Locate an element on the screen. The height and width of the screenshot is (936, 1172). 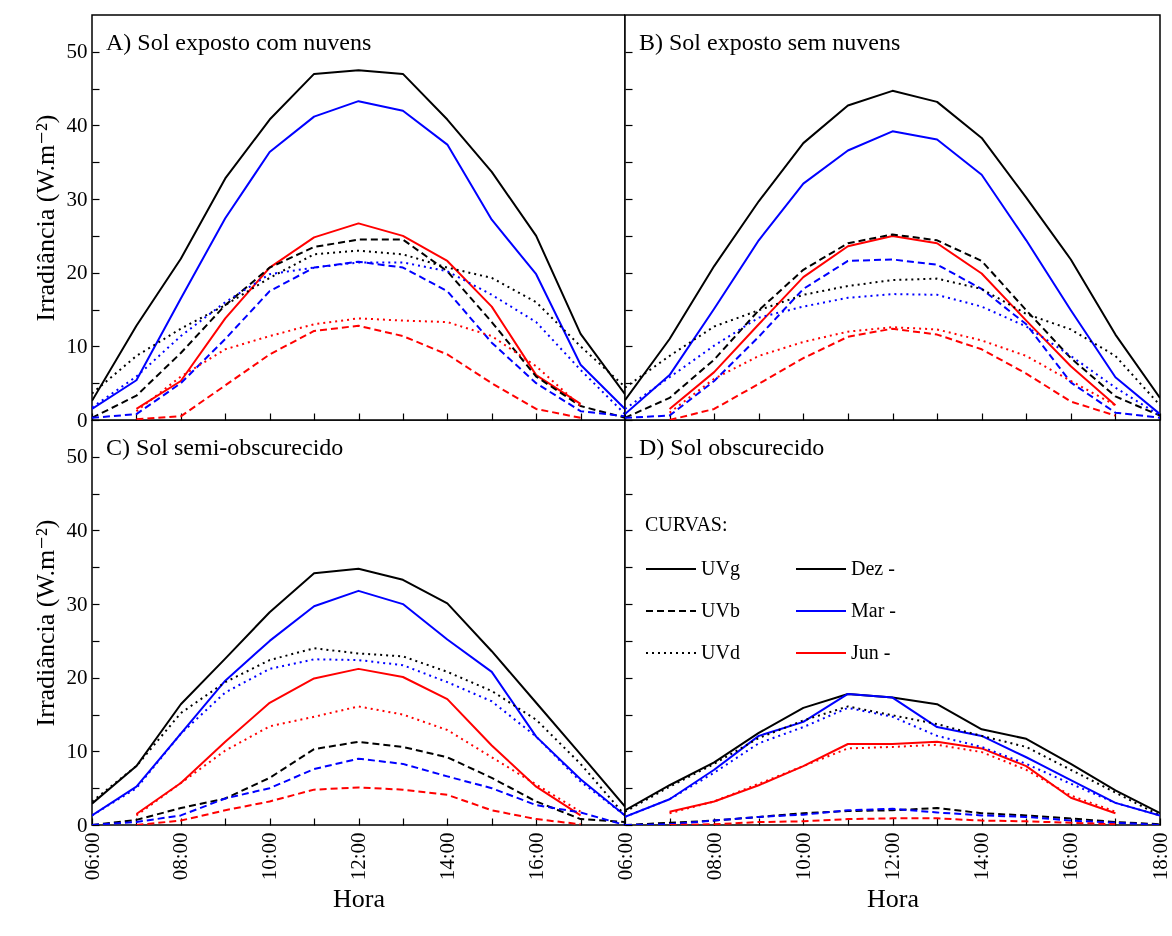
y-tick-label: 0 is located at coordinates (82, 419).